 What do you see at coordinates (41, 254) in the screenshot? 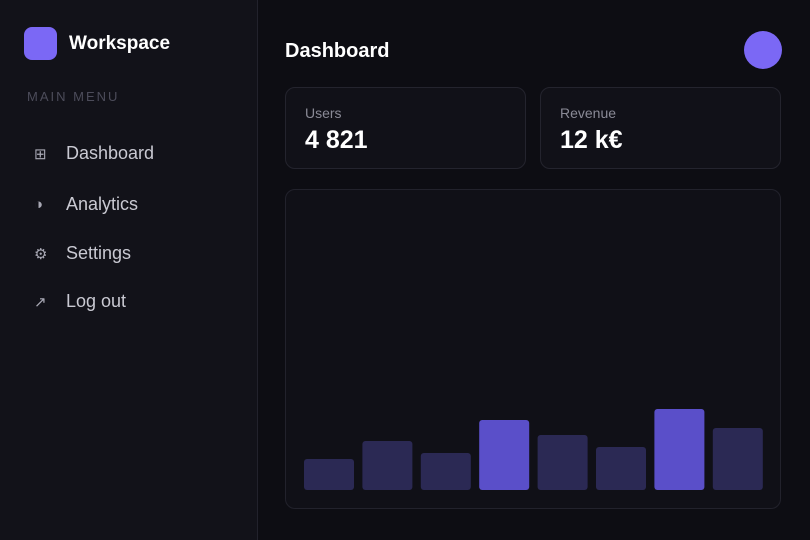
I see `icon: ⚙` at bounding box center [41, 254].